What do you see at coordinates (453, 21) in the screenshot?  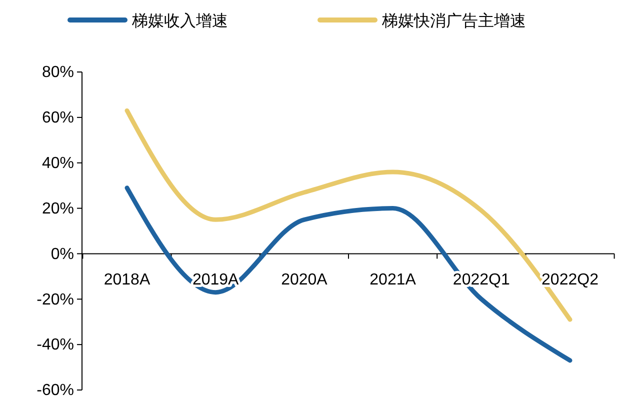 I see `legend-label: 梯媒快消广告主增速` at bounding box center [453, 21].